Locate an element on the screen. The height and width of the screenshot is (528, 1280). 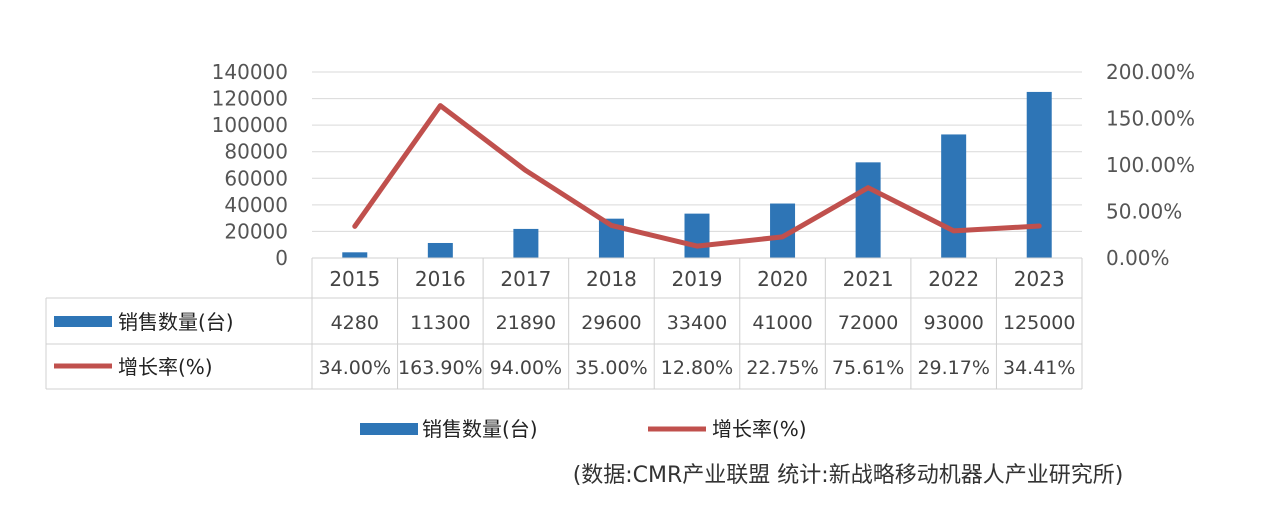
sales-value-label: 21890 is located at coordinates (526, 323).